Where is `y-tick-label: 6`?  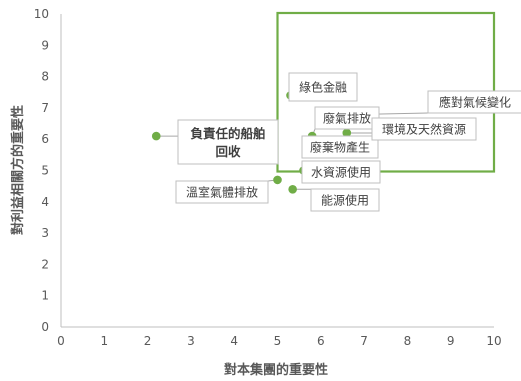 y-tick-label: 6 is located at coordinates (45, 139).